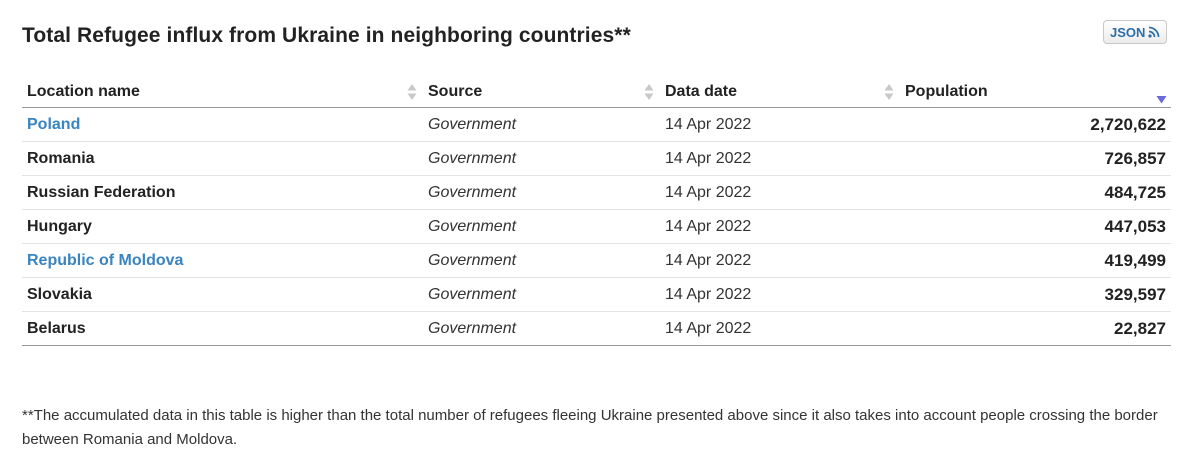  I want to click on location-cell: Hungary, so click(222, 226).